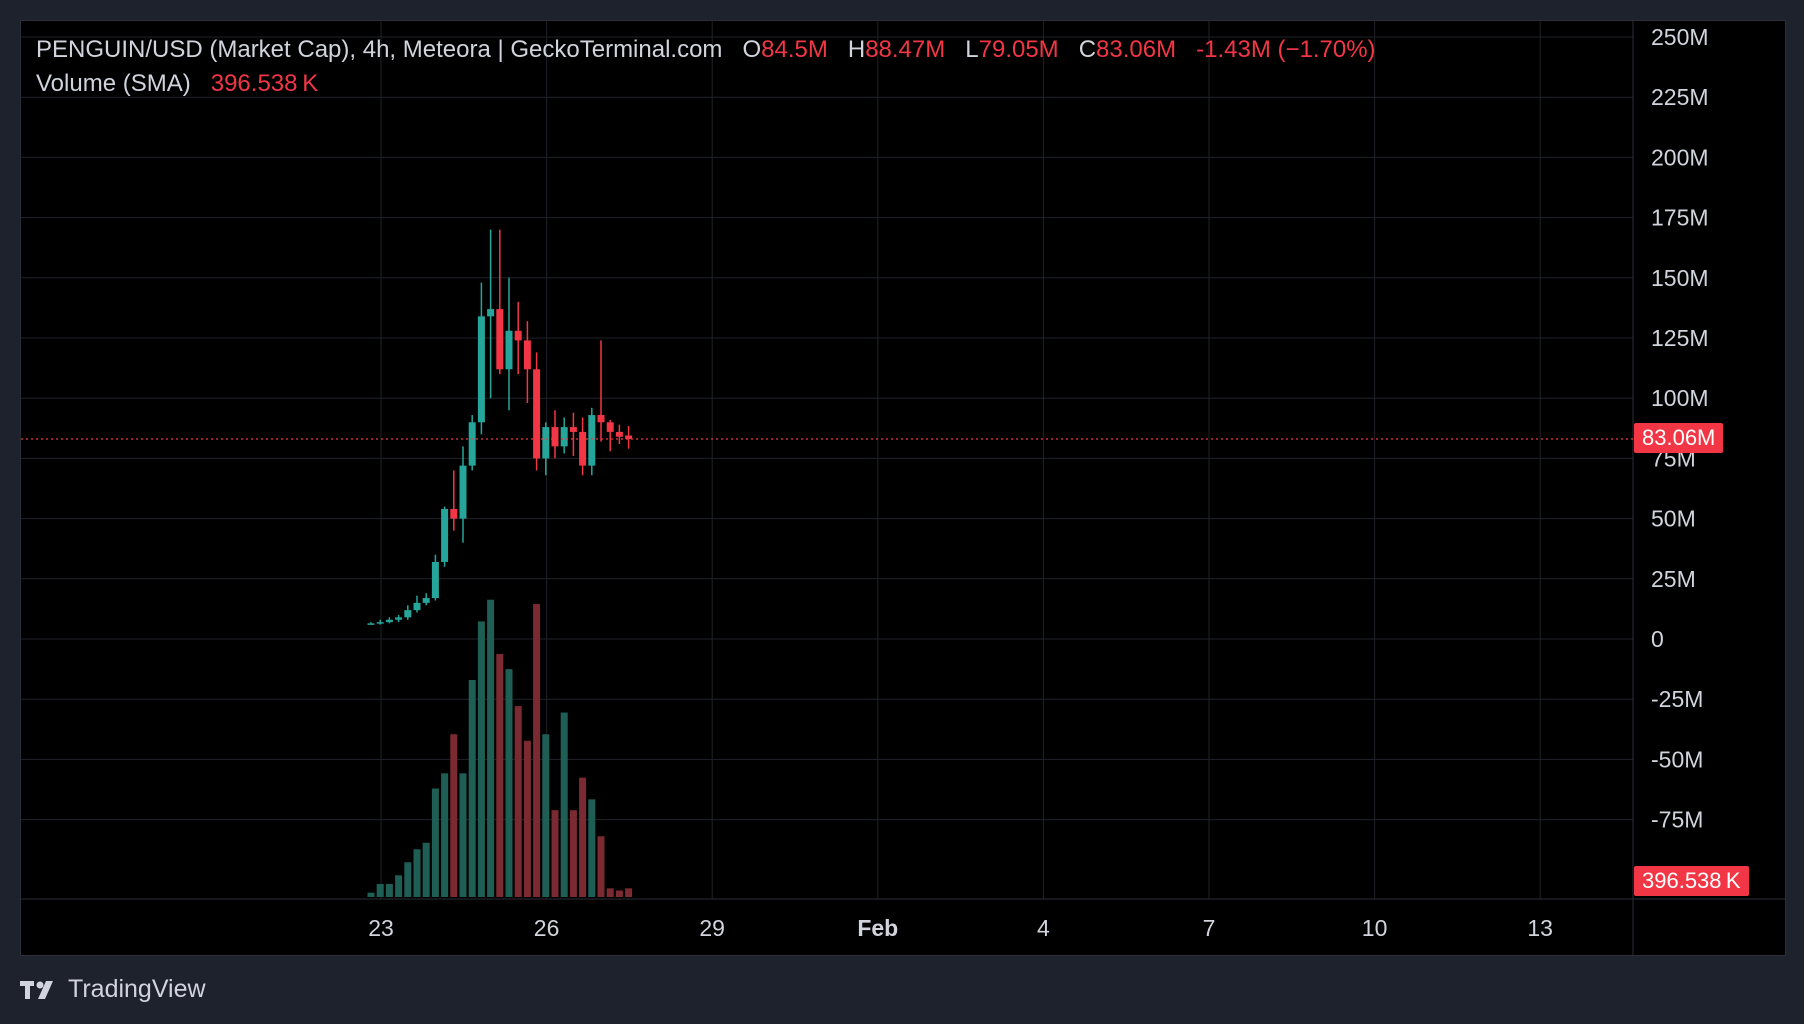  I want to click on y-tick-label: 0, so click(1657, 639).